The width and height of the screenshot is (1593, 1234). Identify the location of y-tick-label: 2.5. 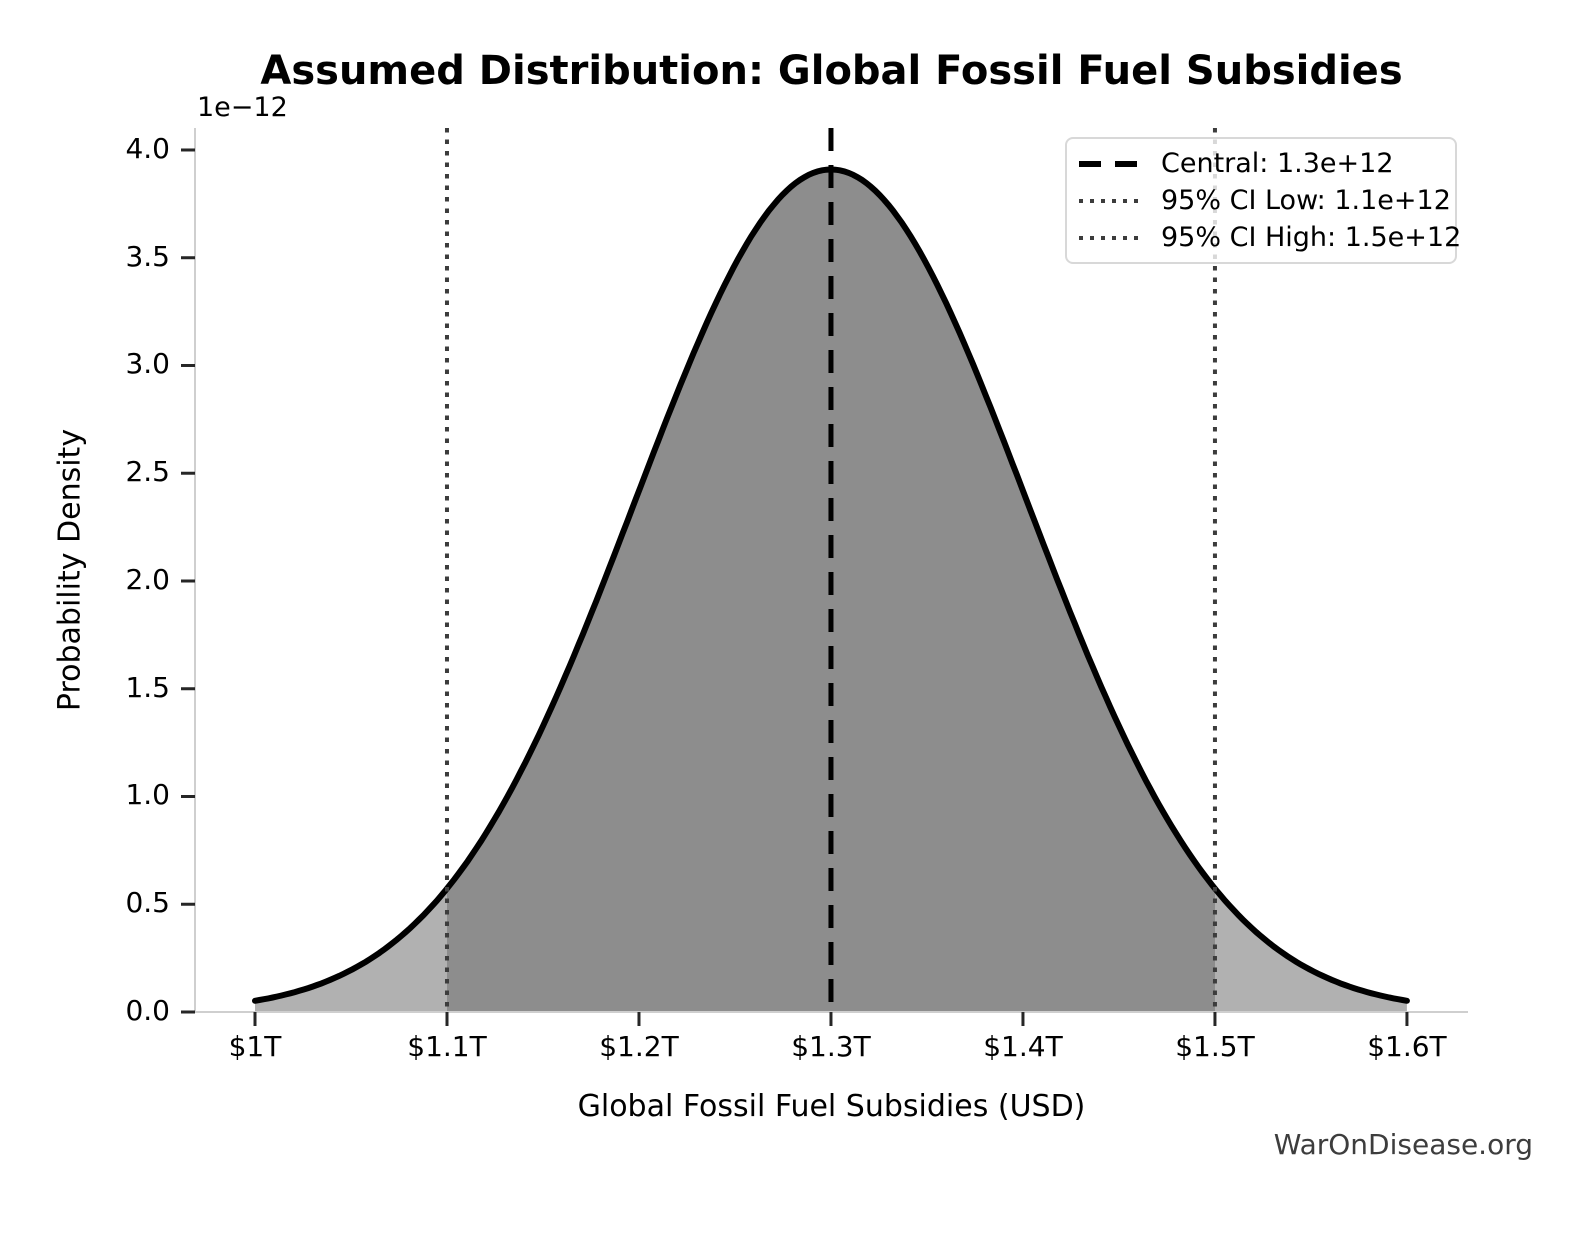
(147, 472).